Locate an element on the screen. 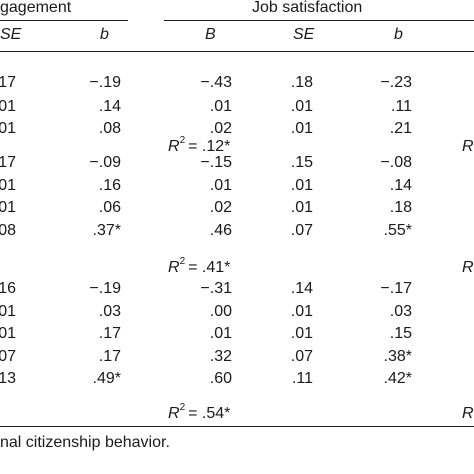 This screenshot has width=474, height=474. column-header-SE: SE is located at coordinates (304, 34).